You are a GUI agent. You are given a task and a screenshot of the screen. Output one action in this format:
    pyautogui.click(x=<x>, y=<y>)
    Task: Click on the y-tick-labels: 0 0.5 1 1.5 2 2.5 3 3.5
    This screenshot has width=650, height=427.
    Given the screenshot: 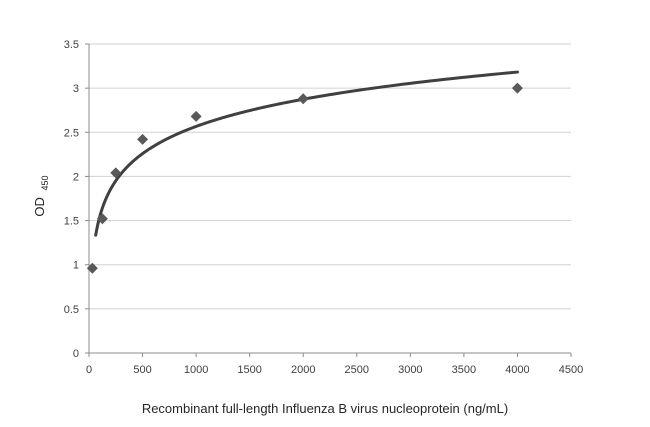 What is the action you would take?
    pyautogui.click(x=71, y=199)
    